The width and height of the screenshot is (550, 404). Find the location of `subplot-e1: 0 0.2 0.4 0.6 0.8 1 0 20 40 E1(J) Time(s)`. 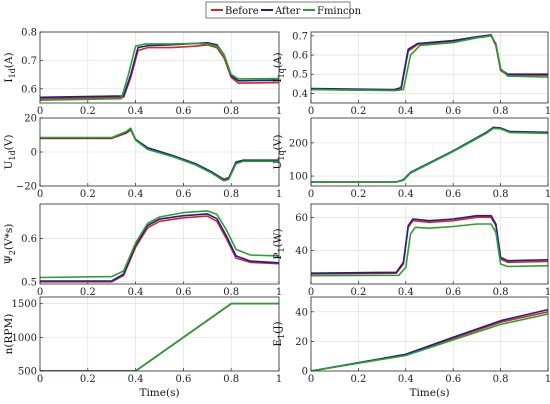

subplot-e1: 0 0.2 0.4 0.6 0.8 1 0 20 40 E1(J) Time(s) is located at coordinates (411, 347).